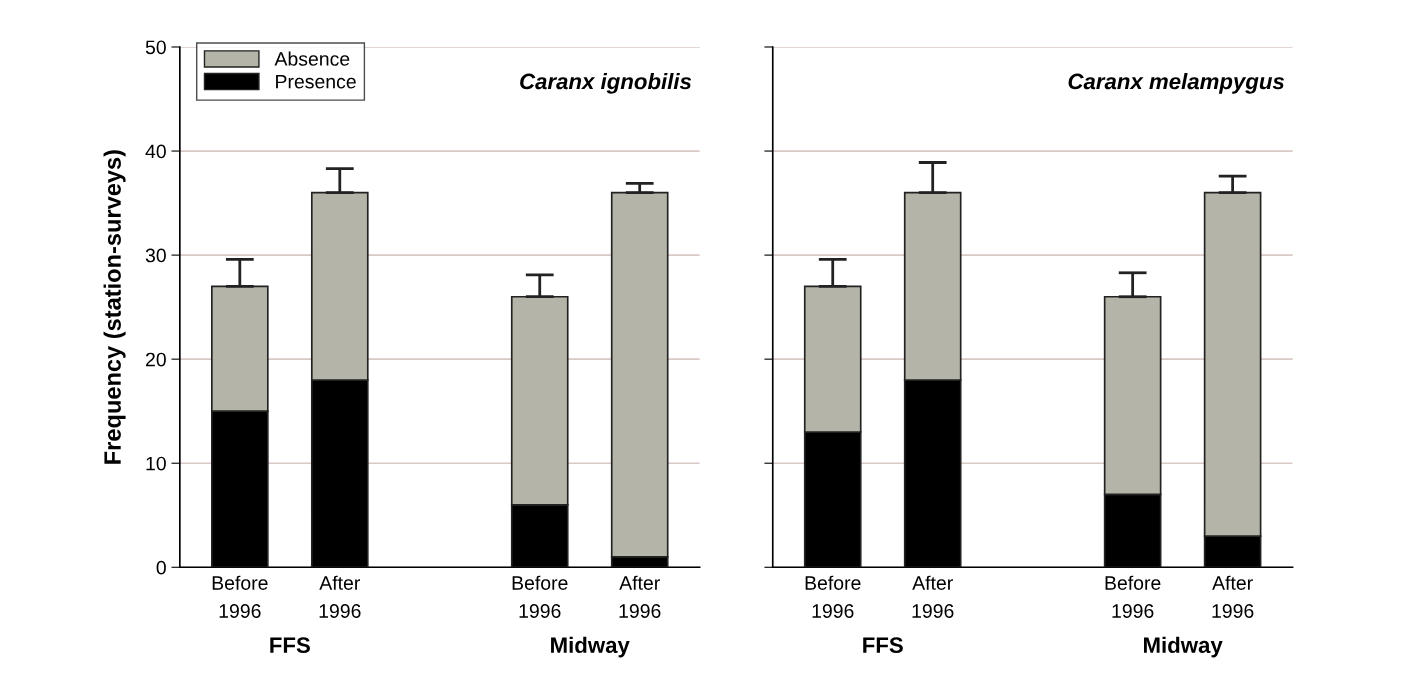 The width and height of the screenshot is (1405, 681). What do you see at coordinates (155, 255) in the screenshot?
I see `y-tick-label: 30` at bounding box center [155, 255].